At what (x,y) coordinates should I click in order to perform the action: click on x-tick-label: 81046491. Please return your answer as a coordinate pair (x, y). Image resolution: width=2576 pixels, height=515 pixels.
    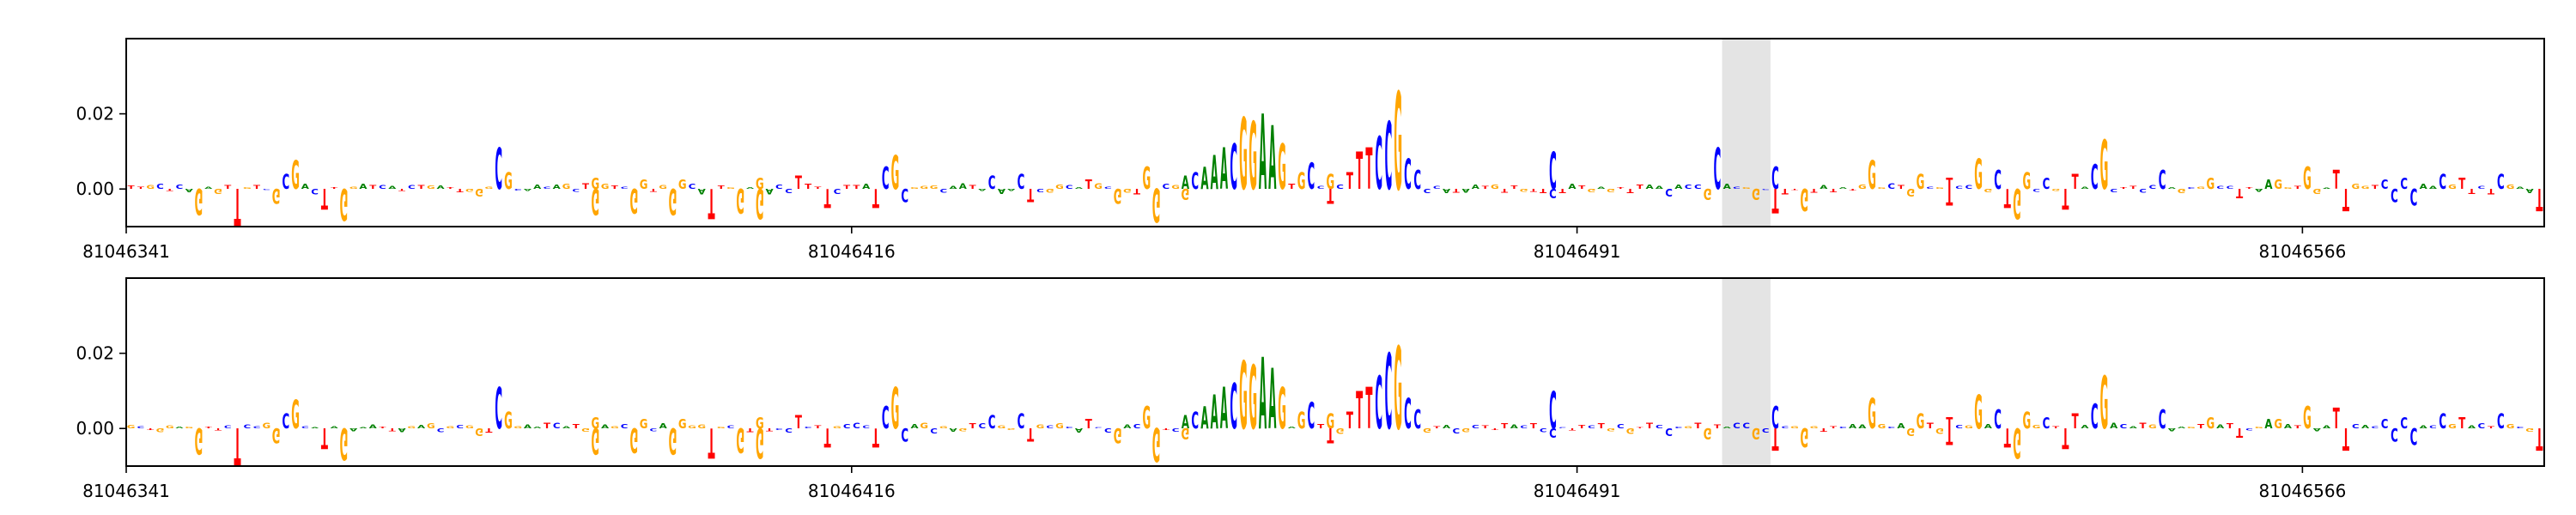
    Looking at the image, I should click on (1577, 491).